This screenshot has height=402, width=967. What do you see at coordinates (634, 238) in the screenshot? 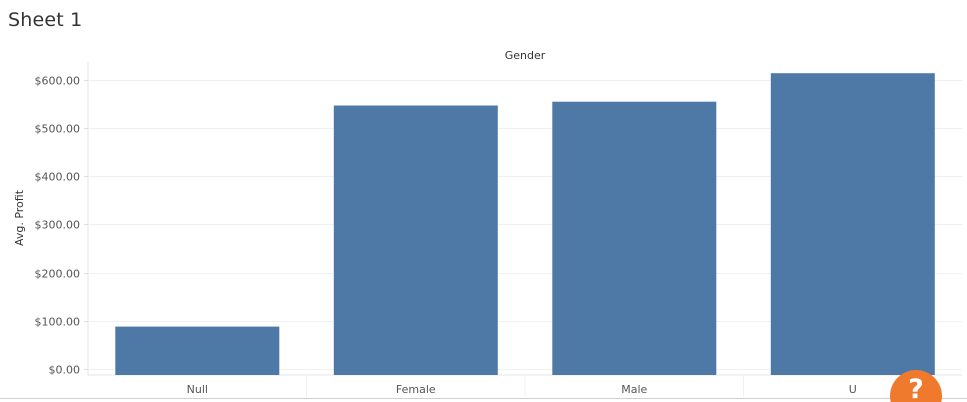
I see `bar-male` at bounding box center [634, 238].